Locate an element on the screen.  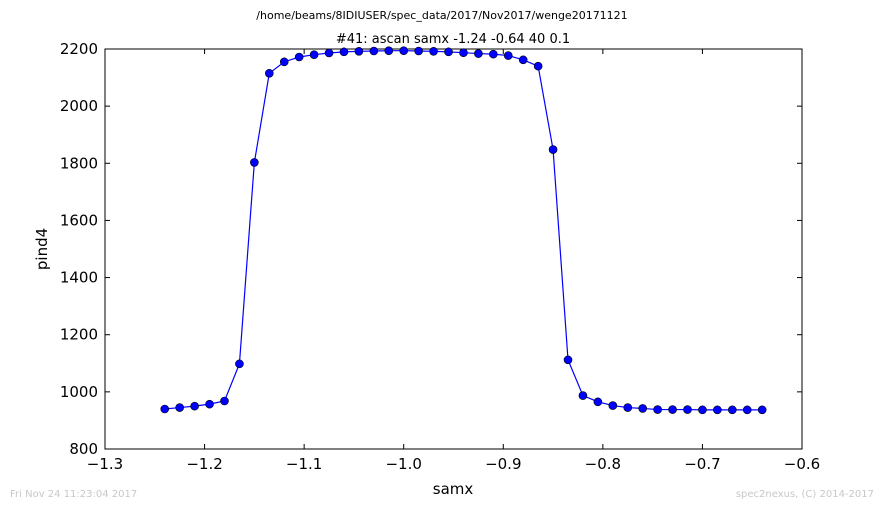
y-tick-label: 1400 is located at coordinates (79, 278).